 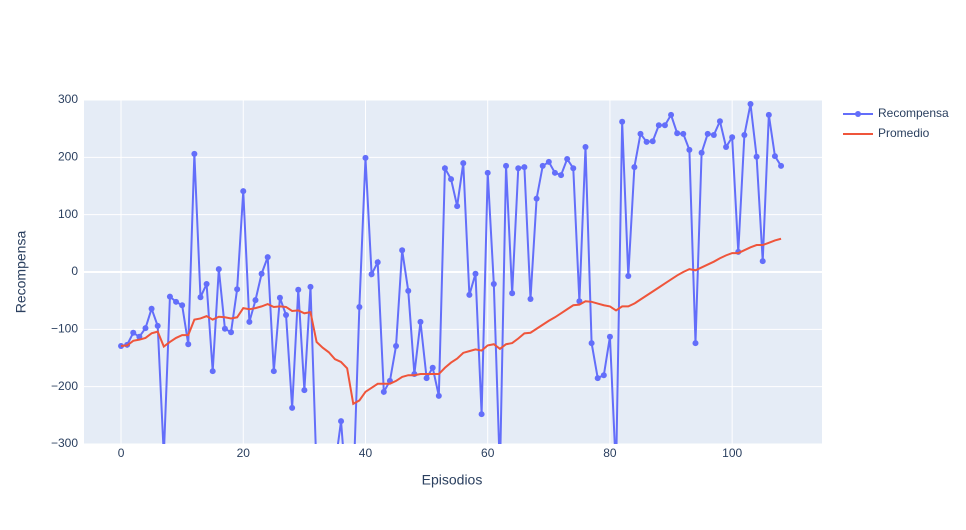 What do you see at coordinates (904, 133) in the screenshot?
I see `legend-label: Promedio` at bounding box center [904, 133].